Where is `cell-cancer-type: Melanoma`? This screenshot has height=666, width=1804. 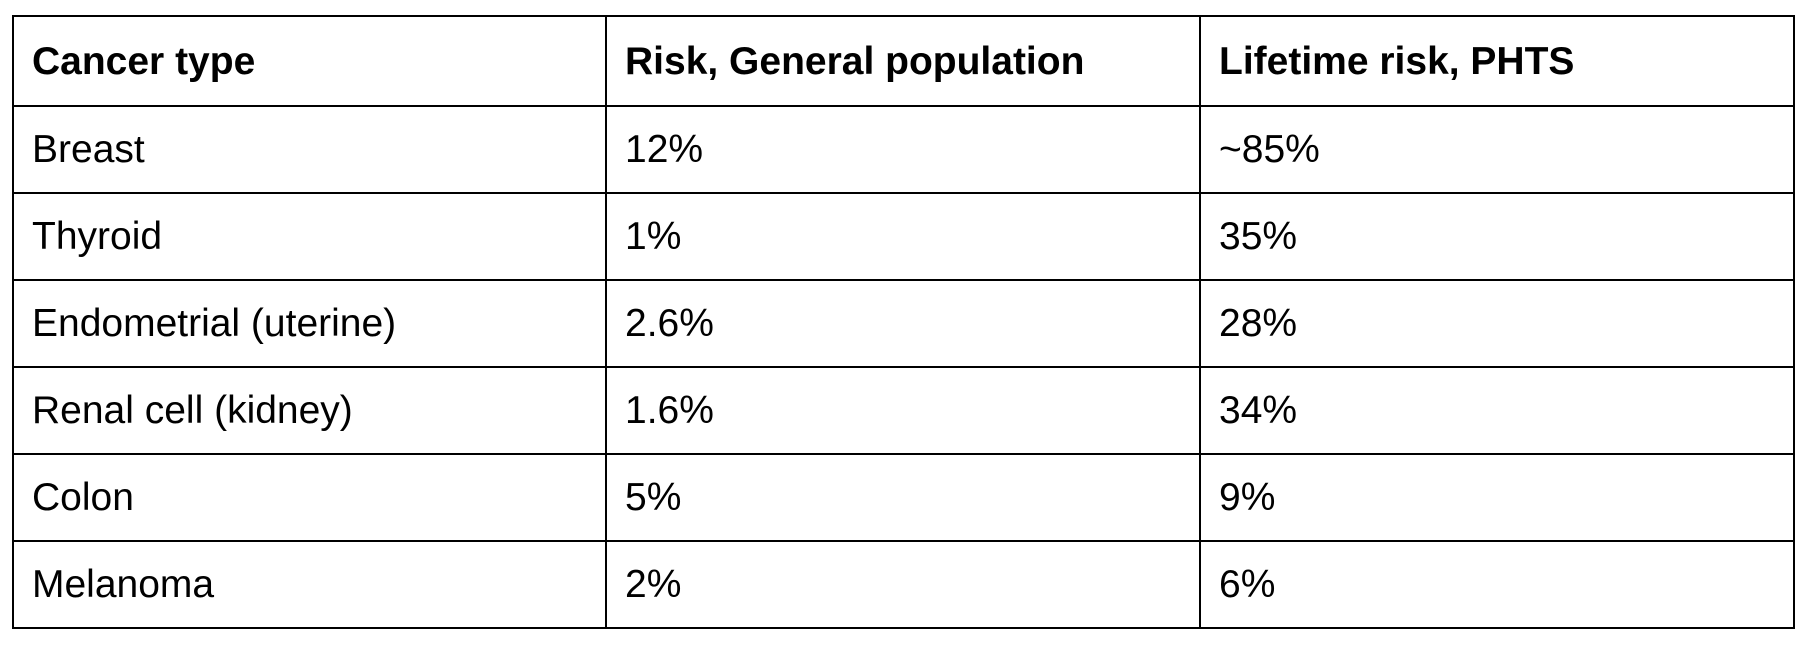 cell-cancer-type: Melanoma is located at coordinates (309, 584).